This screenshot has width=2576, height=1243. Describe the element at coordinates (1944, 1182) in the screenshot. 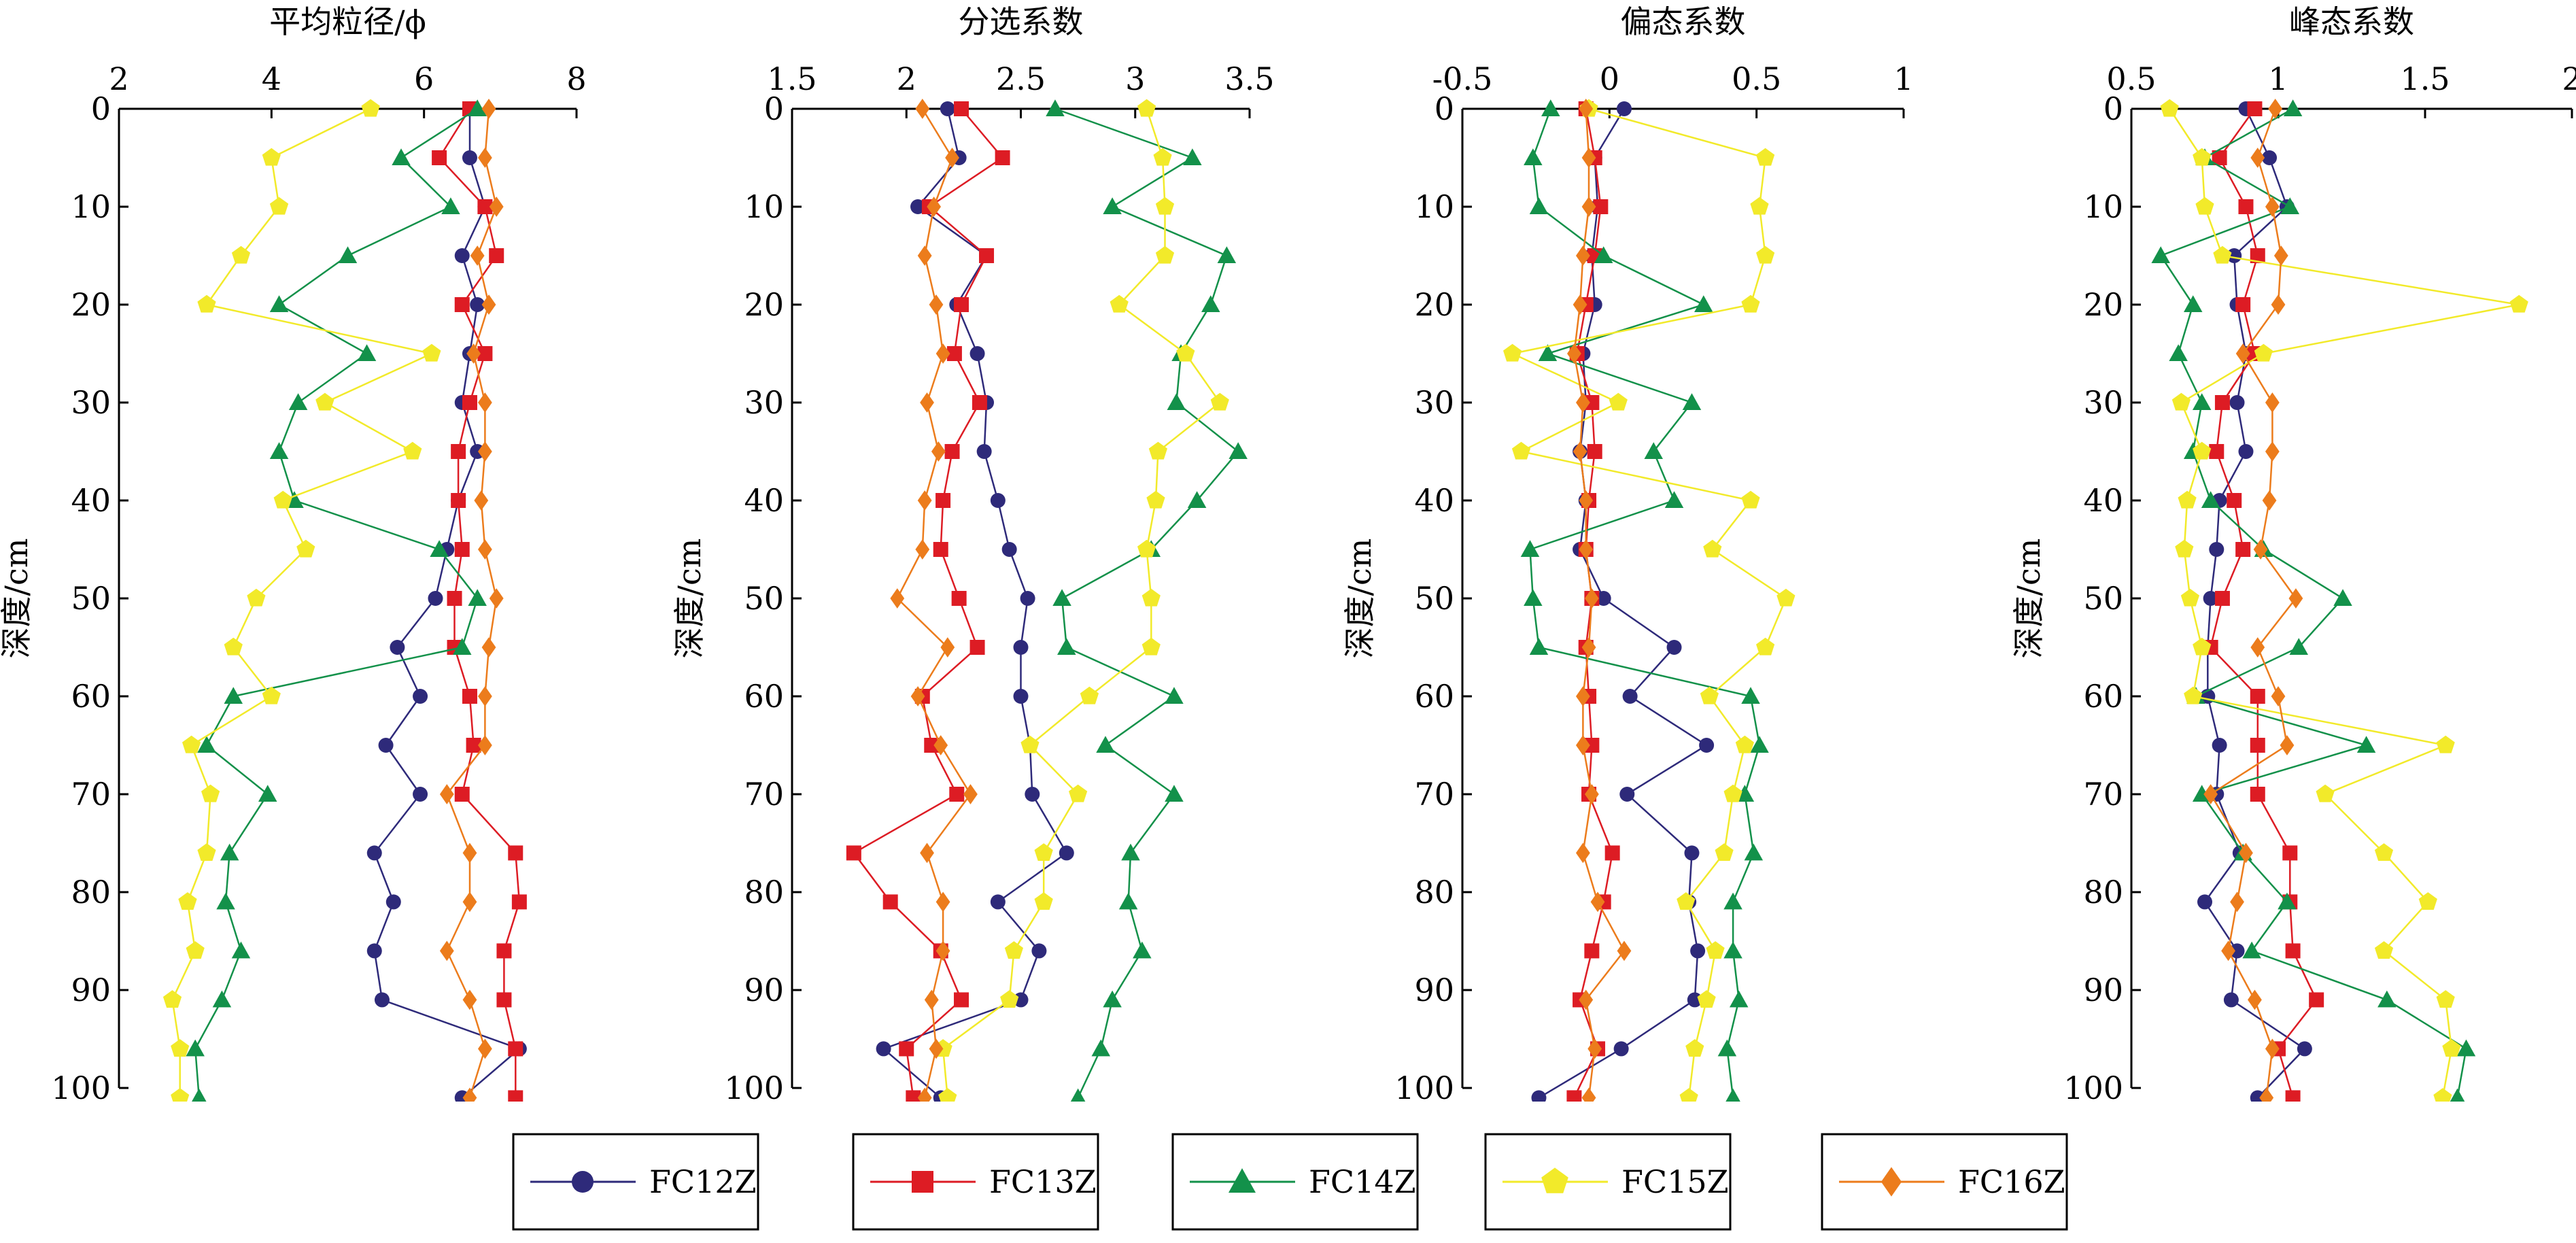

I see `legend-item-FC16Z: FC16Z` at that location.